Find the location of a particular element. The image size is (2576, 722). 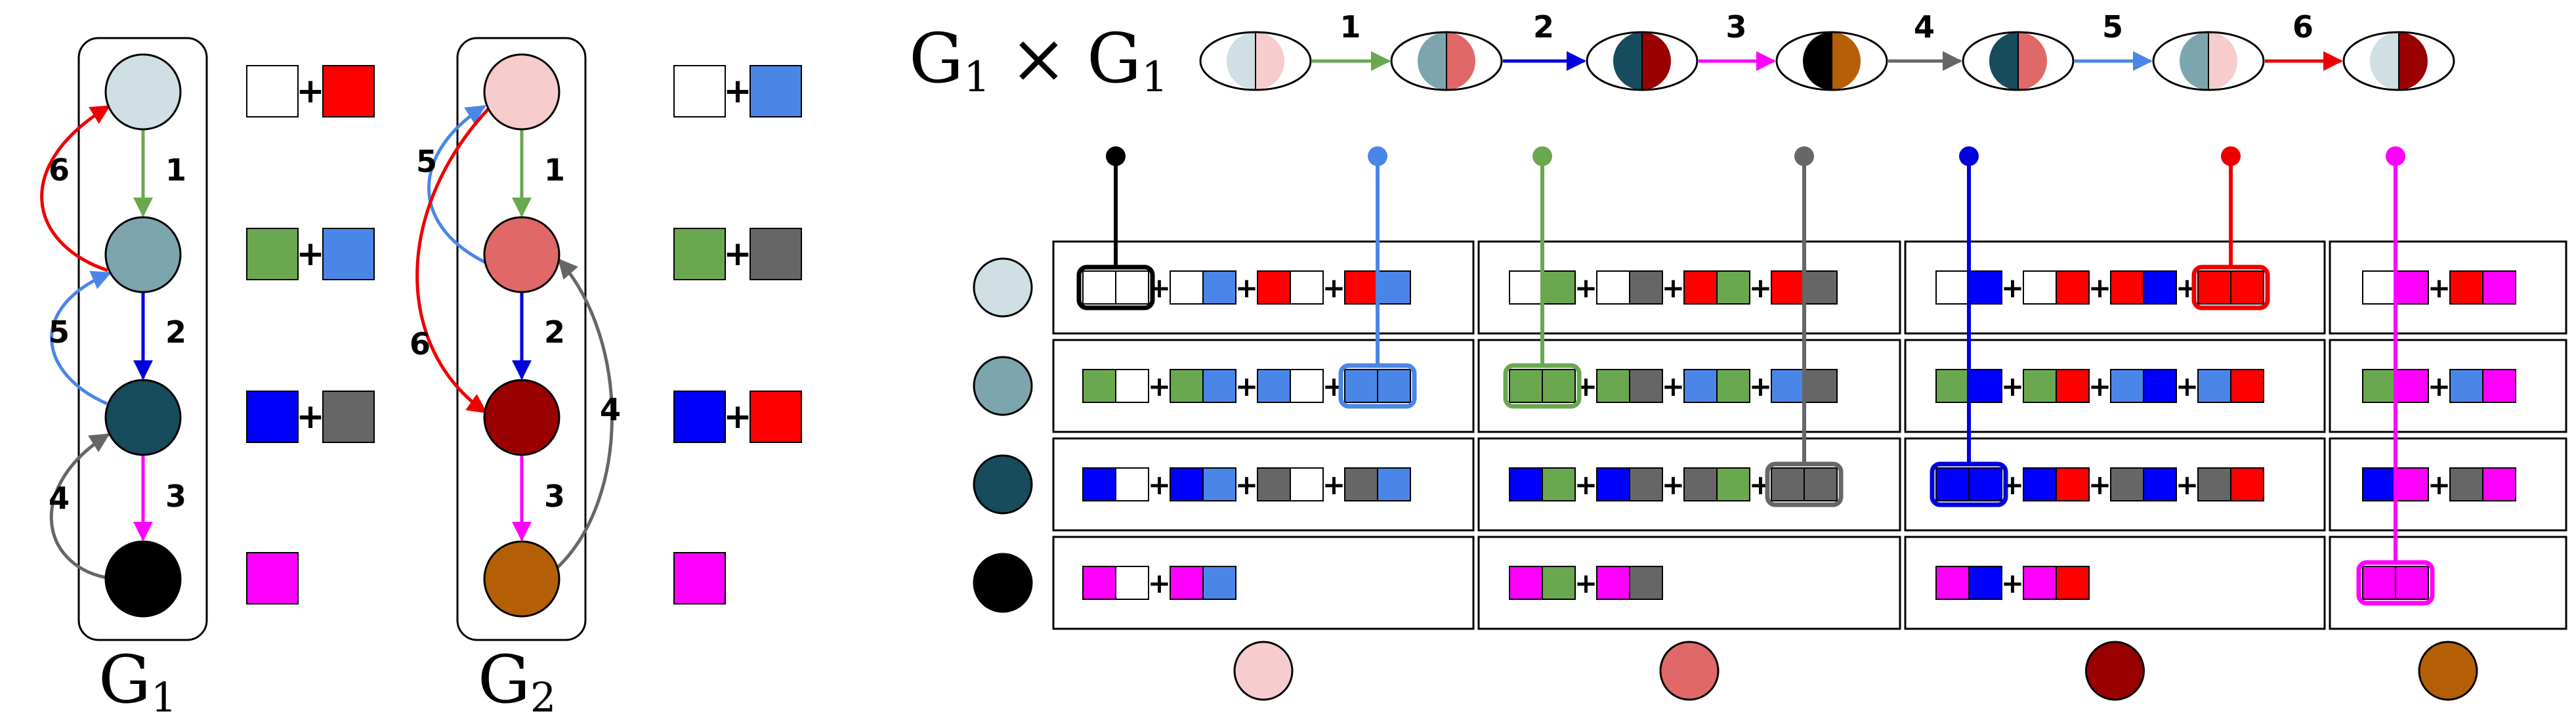

g1-edge-label-6: 6 is located at coordinates (59, 170).